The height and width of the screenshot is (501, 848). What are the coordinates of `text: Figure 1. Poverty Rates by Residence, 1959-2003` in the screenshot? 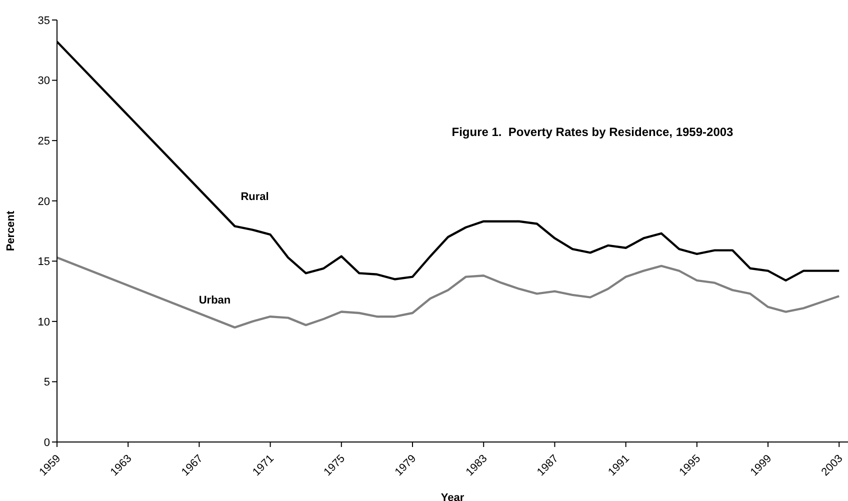 It's located at (592, 132).